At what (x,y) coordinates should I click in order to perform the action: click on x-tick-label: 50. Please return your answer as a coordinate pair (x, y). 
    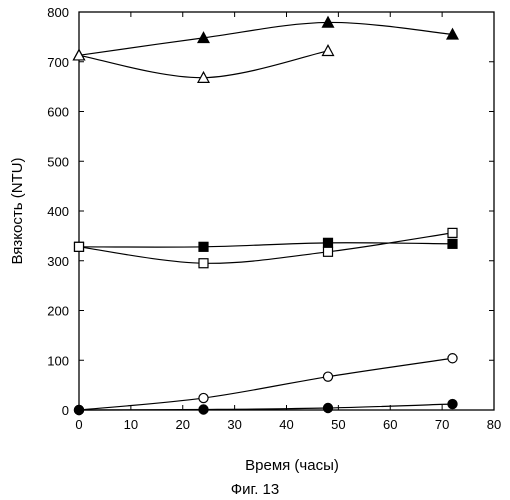
    Looking at the image, I should click on (338, 424).